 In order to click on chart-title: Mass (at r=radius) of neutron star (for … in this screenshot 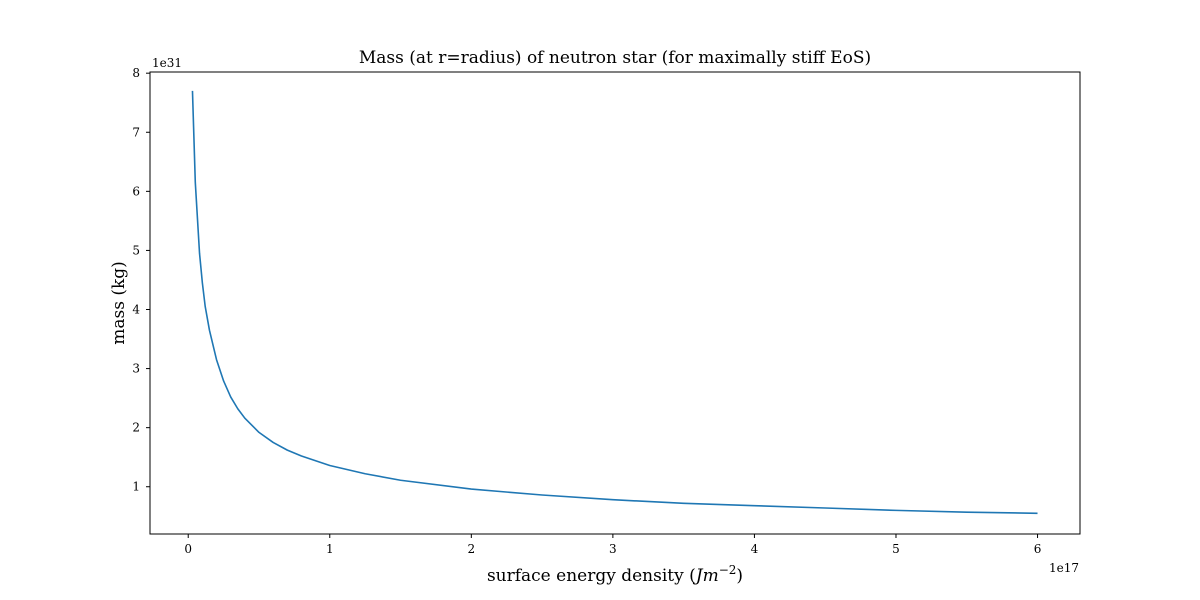, I will do `click(615, 58)`.